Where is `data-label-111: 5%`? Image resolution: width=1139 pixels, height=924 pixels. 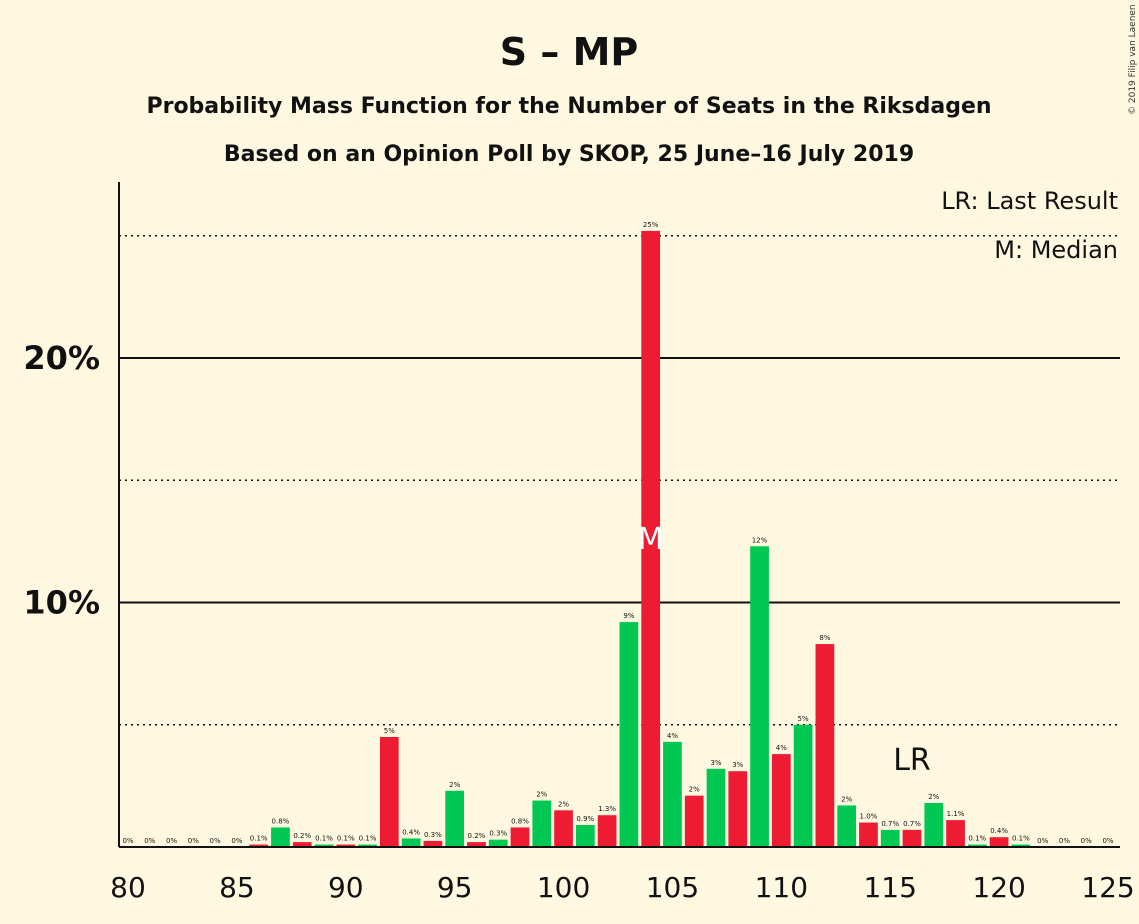 data-label-111: 5% is located at coordinates (803, 719).